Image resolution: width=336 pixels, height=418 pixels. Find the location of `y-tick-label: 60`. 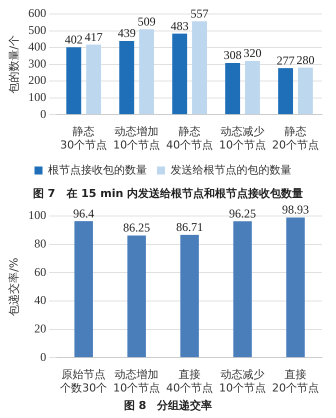

y-tick-label: 60 is located at coordinates (40, 271).